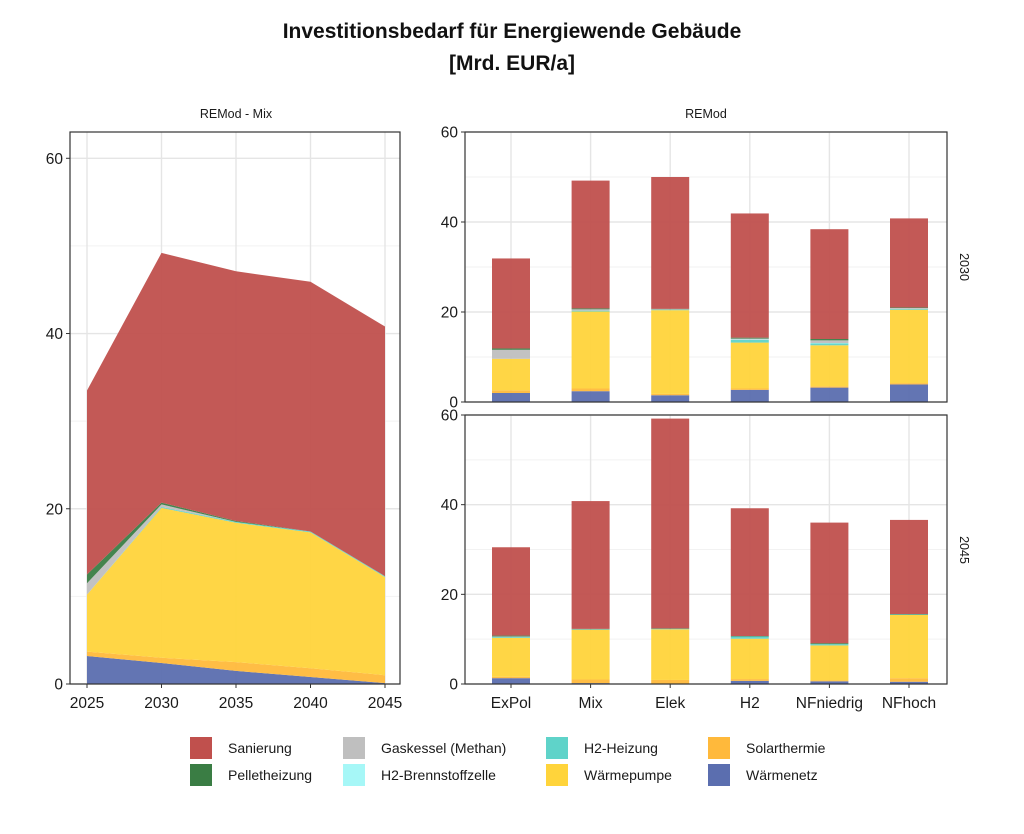  Describe the element at coordinates (443, 748) in the screenshot. I see `legend-label-gas: Gaskessel (Methan)` at that location.